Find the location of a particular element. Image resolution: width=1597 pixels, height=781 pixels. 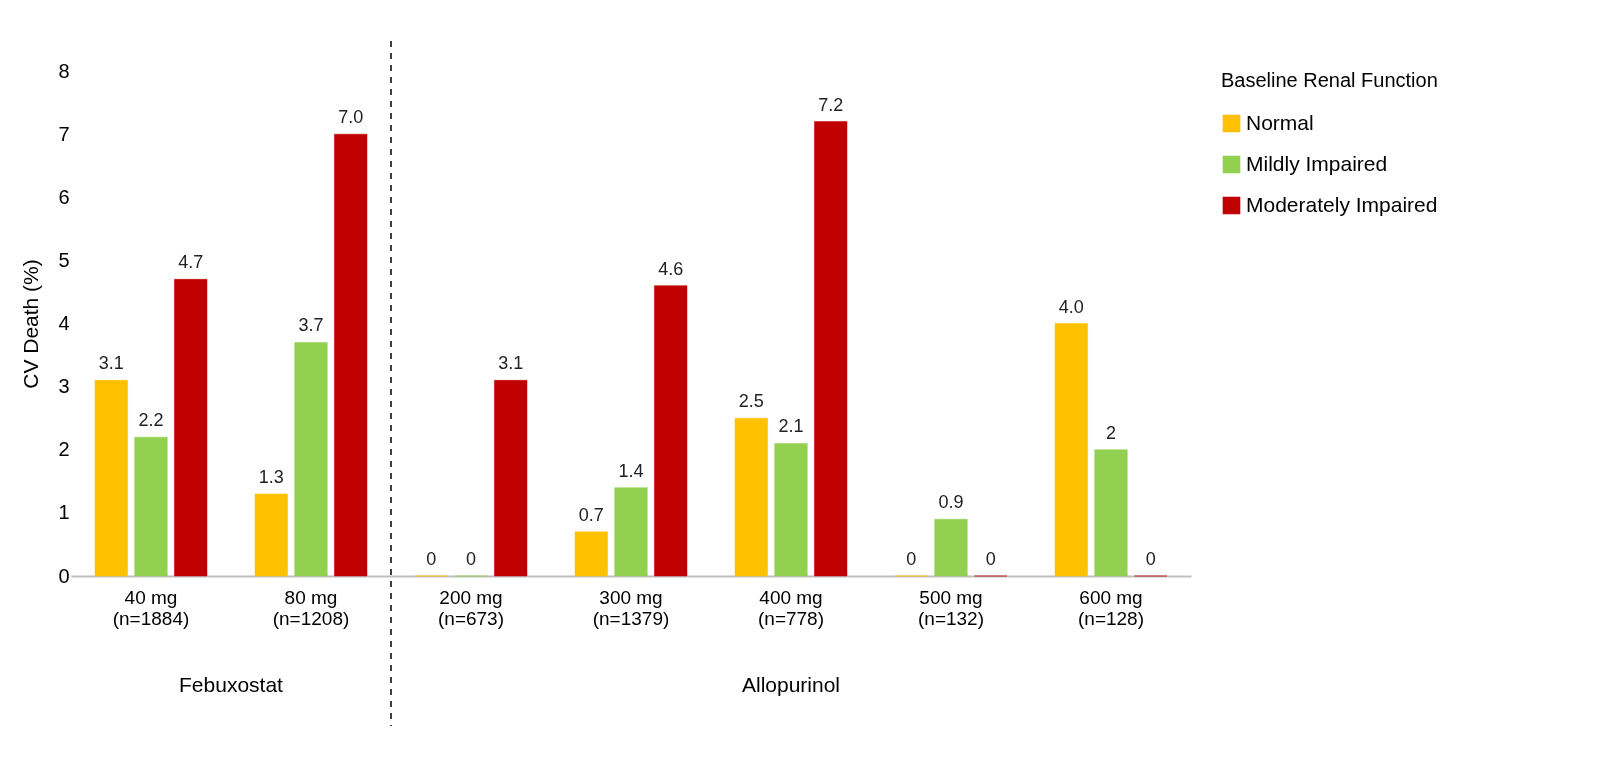

x-tick-label: 200 mg (n=673) is located at coordinates (471, 607).